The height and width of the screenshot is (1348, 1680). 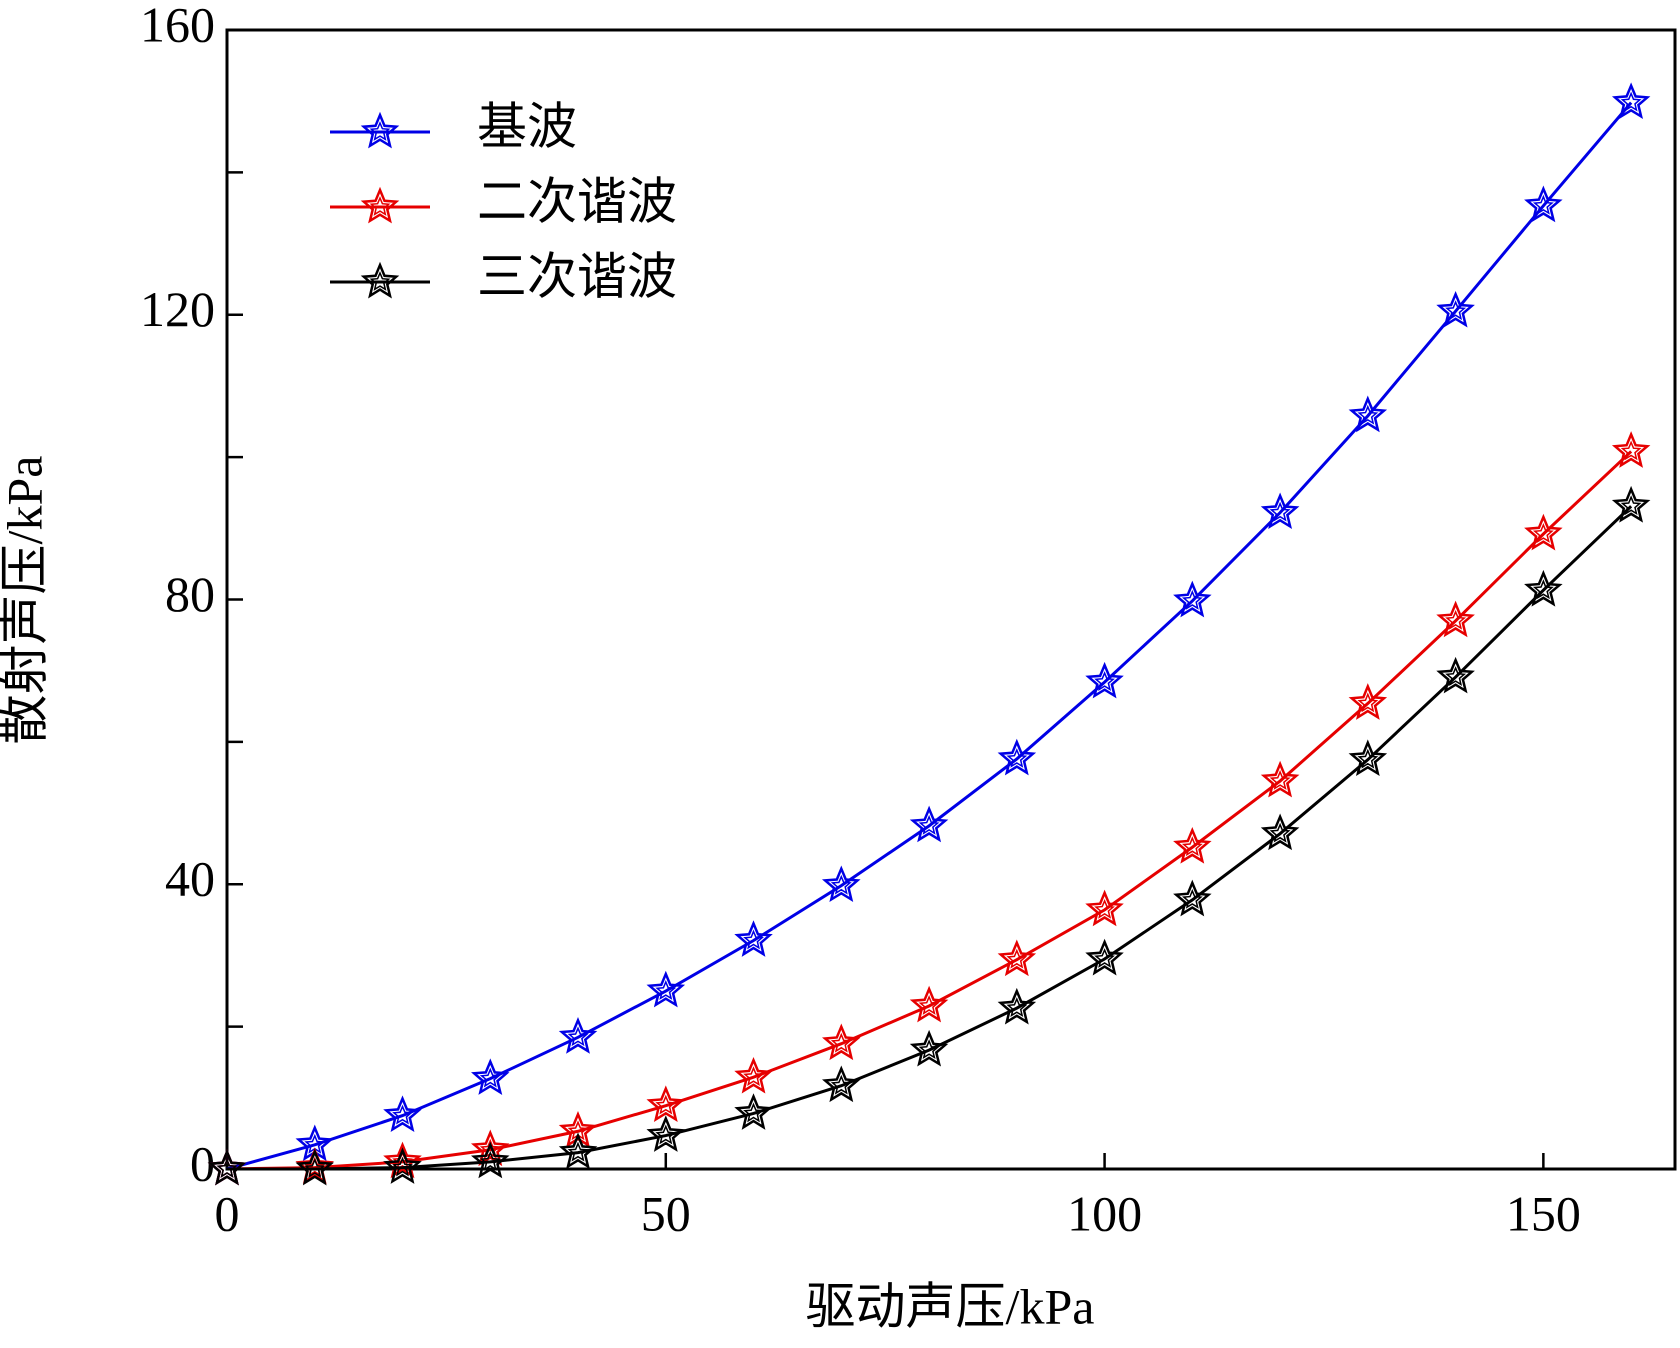 I want to click on y-tick-label: 160, so click(x=177, y=26).